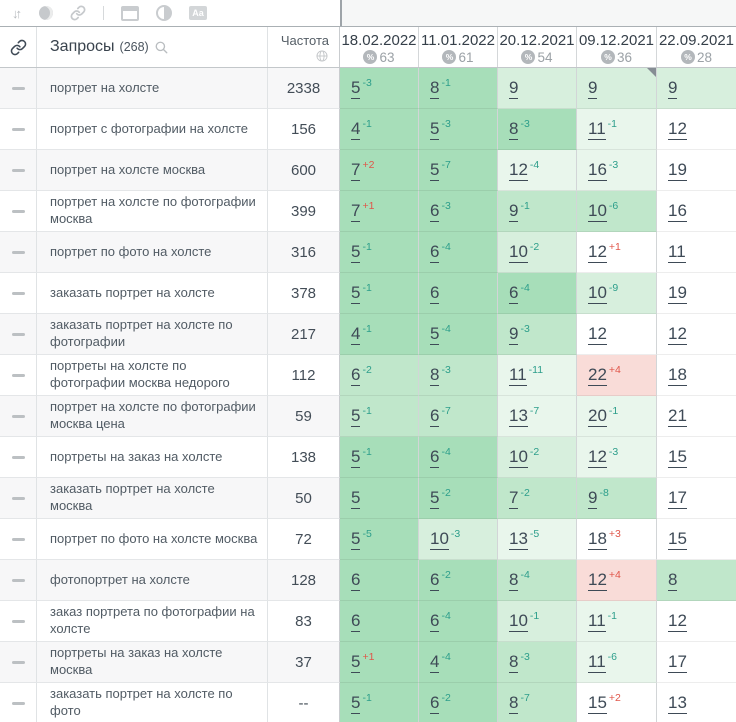  Describe the element at coordinates (604, 539) in the screenshot. I see `position-value: 18 +3` at that location.